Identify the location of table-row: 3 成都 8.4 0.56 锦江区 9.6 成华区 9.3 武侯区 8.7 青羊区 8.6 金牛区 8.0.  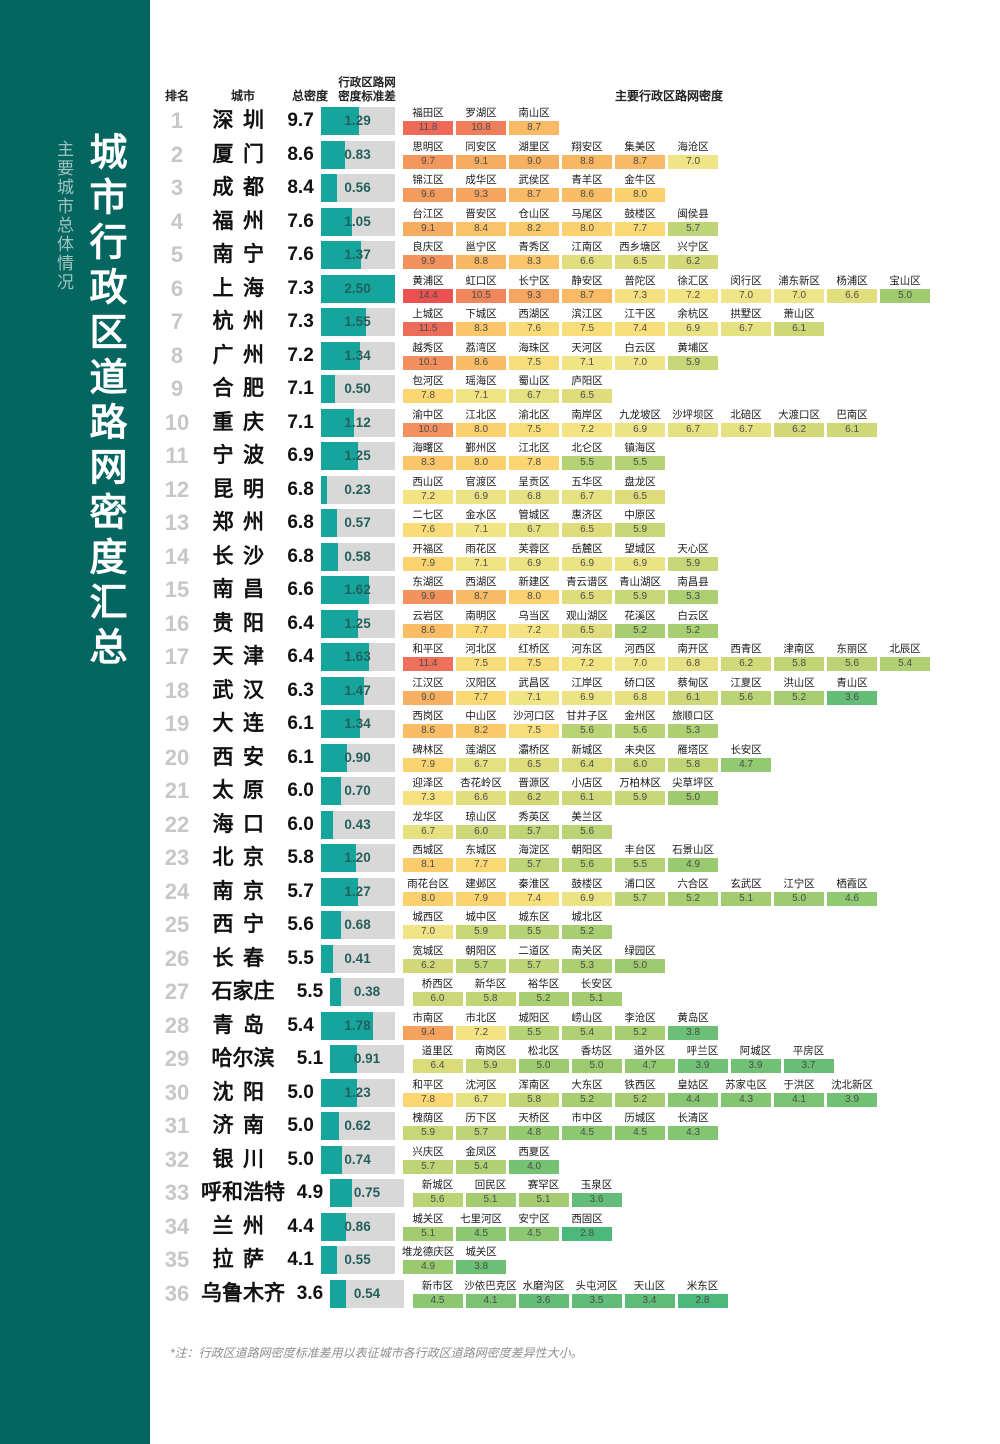
(579, 190).